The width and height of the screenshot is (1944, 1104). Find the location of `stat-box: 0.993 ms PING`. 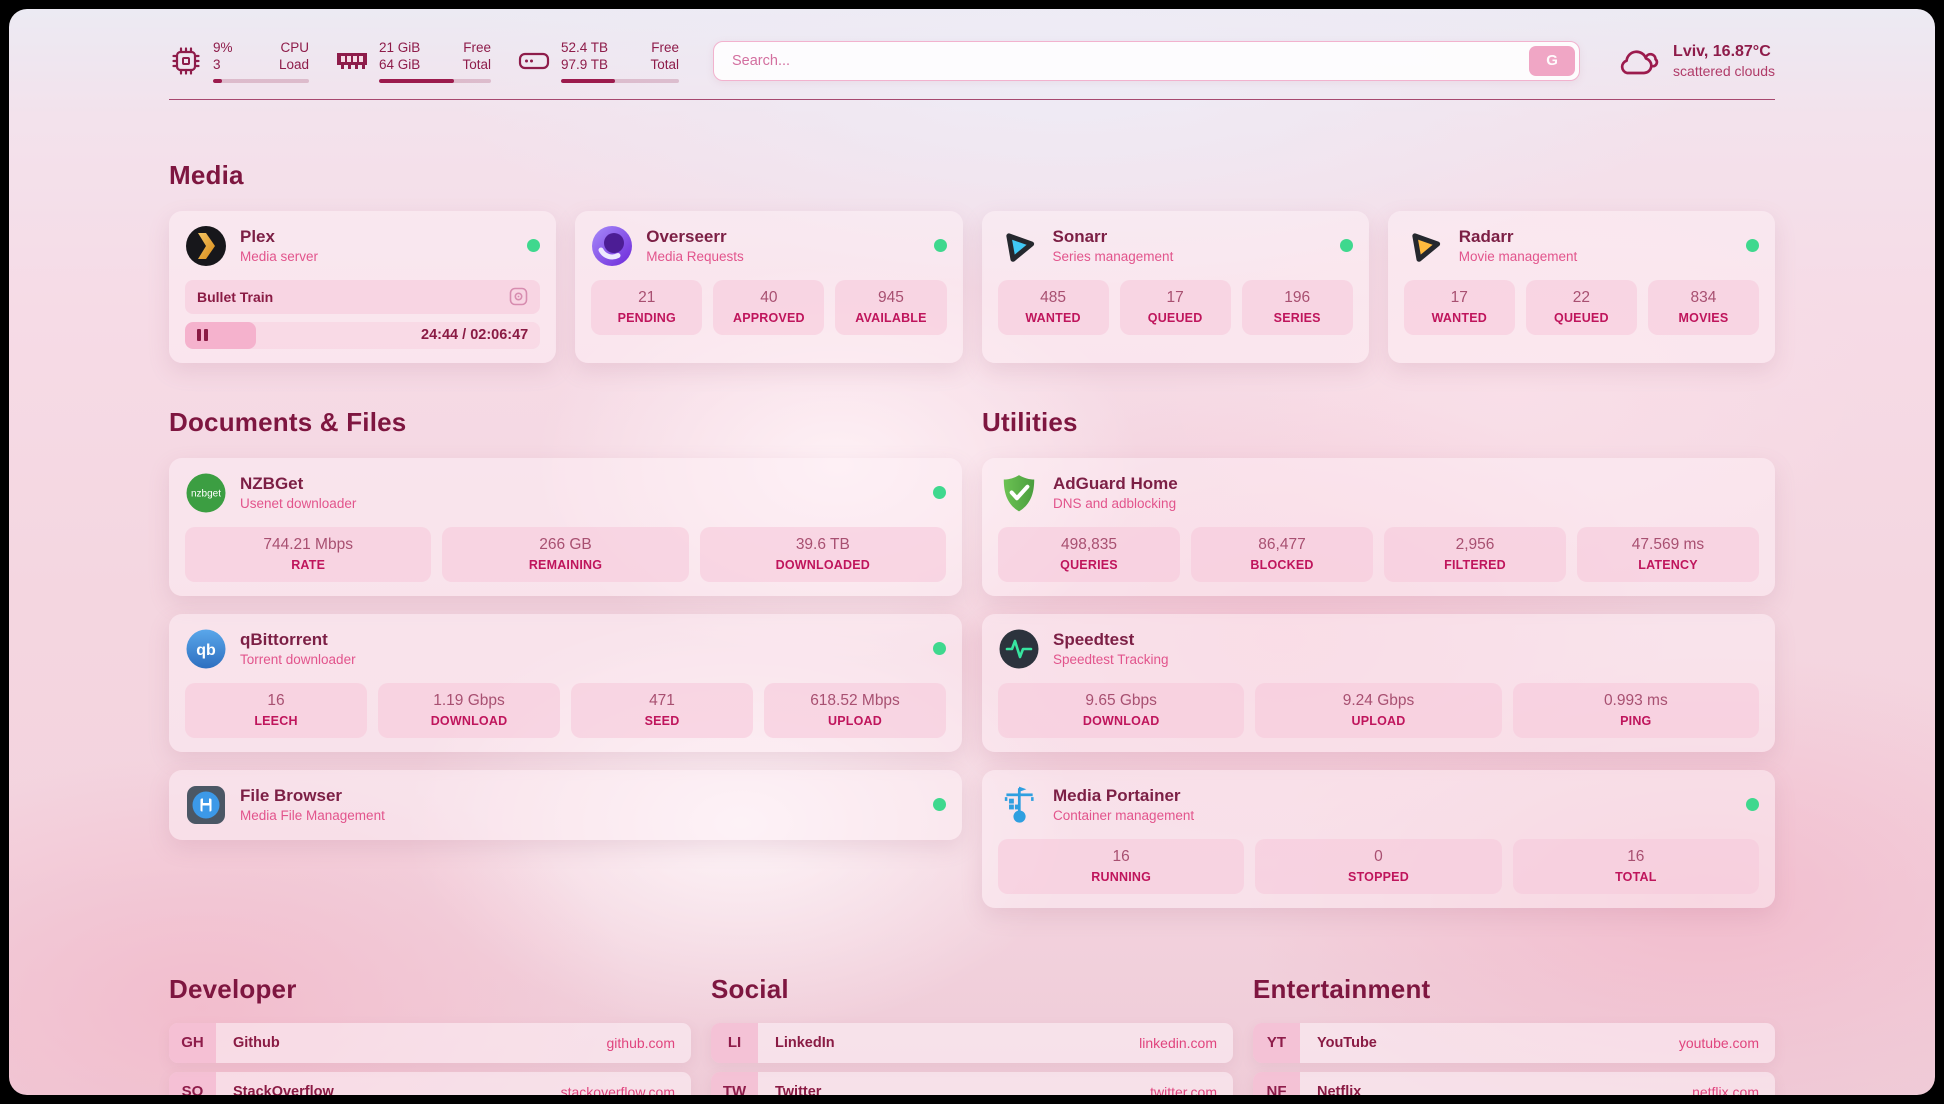

stat-box: 0.993 ms PING is located at coordinates (1635, 710).